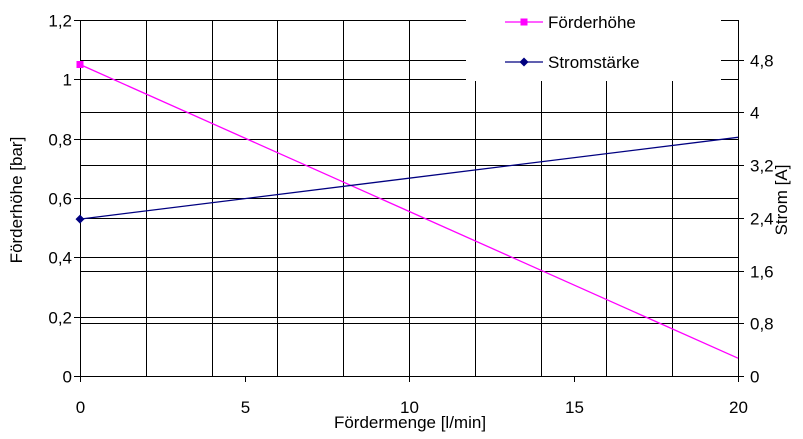  Describe the element at coordinates (410, 422) in the screenshot. I see `x-axis-label: Fördermenge [l/min]` at that location.